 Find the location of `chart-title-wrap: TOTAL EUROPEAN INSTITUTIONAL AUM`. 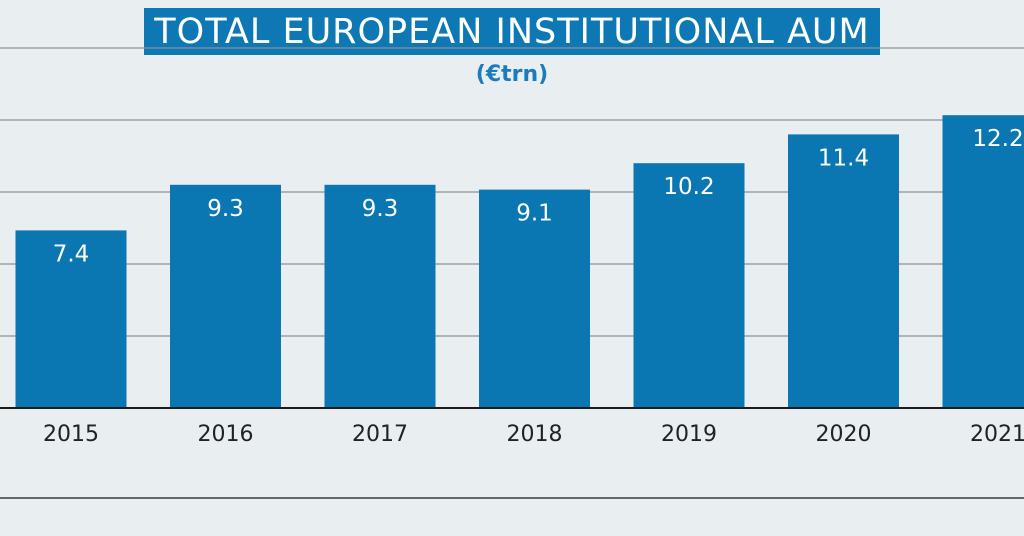

chart-title-wrap: TOTAL EUROPEAN INSTITUTIONAL AUM is located at coordinates (512, 31).